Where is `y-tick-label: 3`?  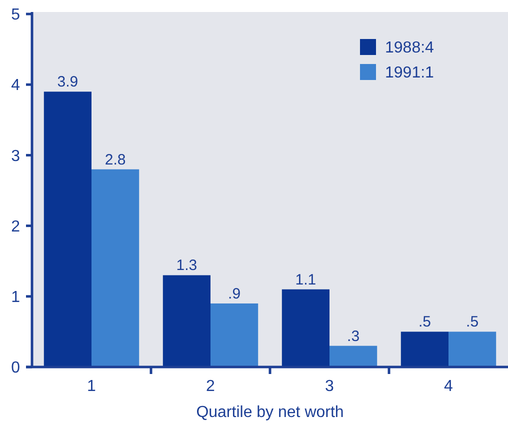 y-tick-label: 3 is located at coordinates (15, 156).